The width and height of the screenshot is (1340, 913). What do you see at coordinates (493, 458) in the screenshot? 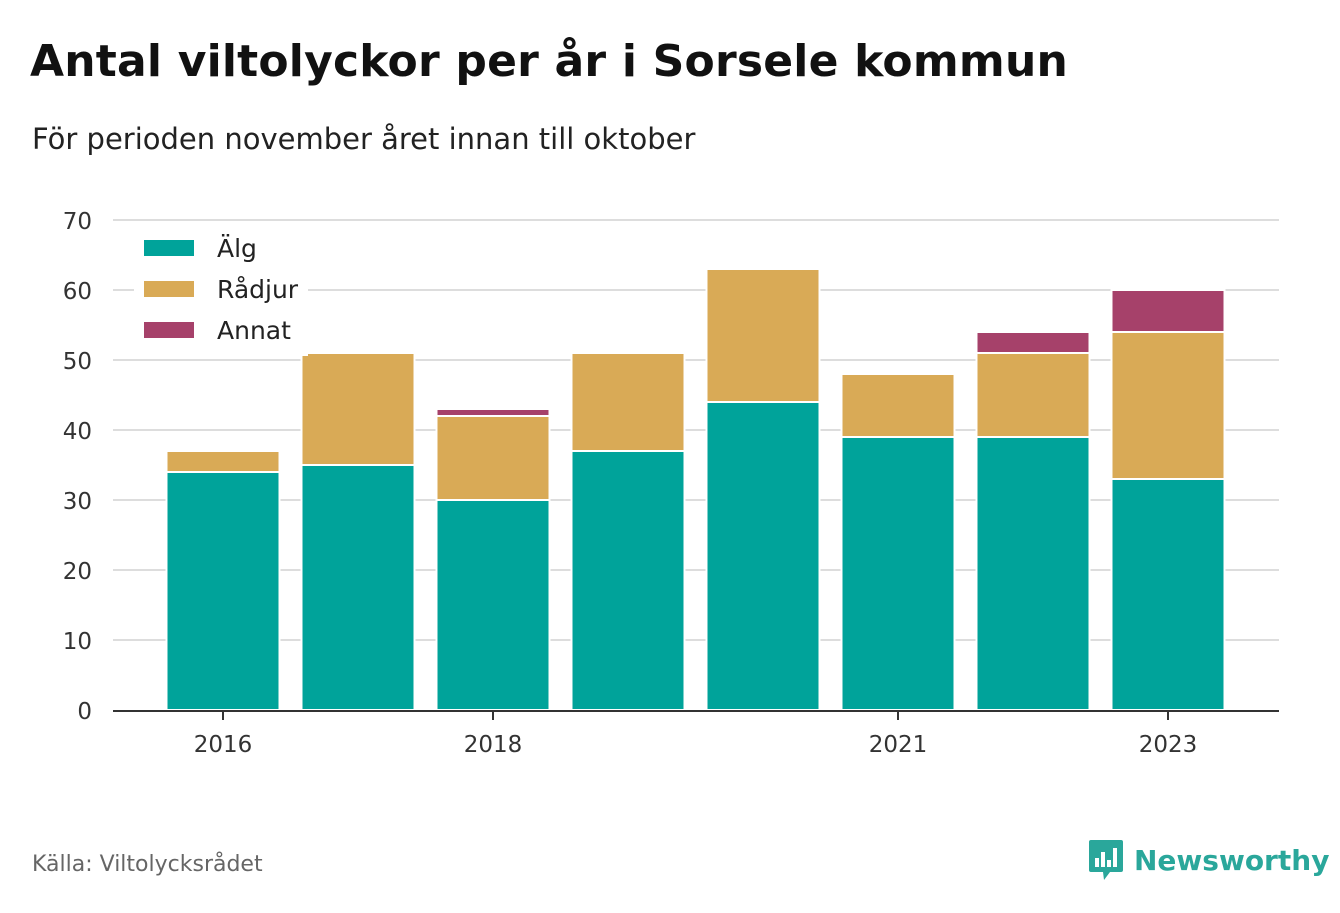
I see `bar-rådjur-2018` at bounding box center [493, 458].